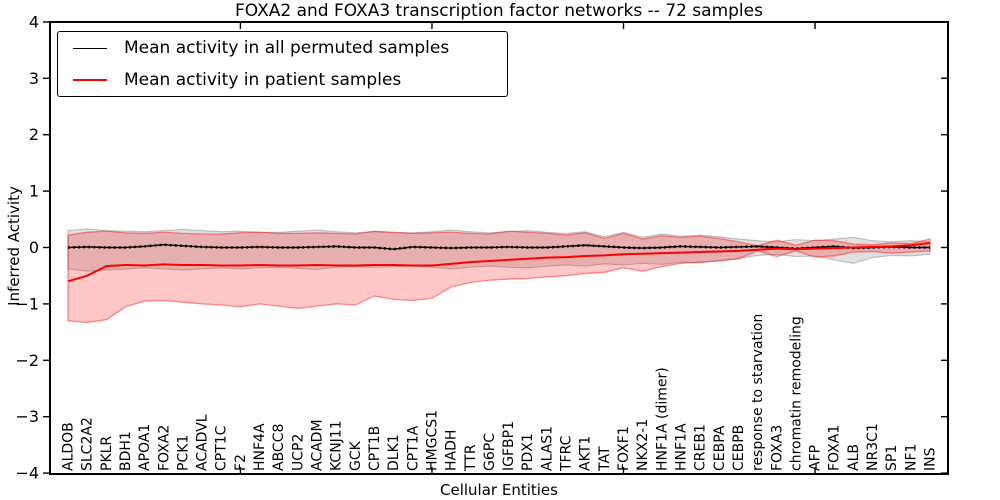  Describe the element at coordinates (145, 447) in the screenshot. I see `x-tick-label: APOA1` at that location.